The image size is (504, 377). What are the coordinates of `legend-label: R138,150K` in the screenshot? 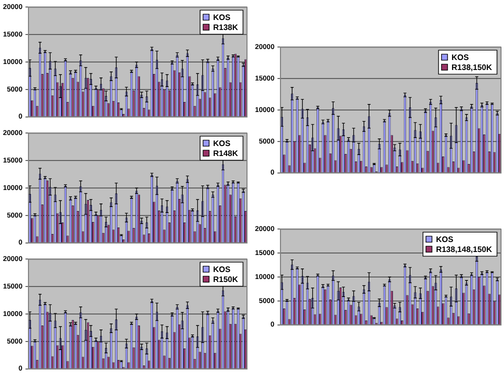 It's located at (472, 67).